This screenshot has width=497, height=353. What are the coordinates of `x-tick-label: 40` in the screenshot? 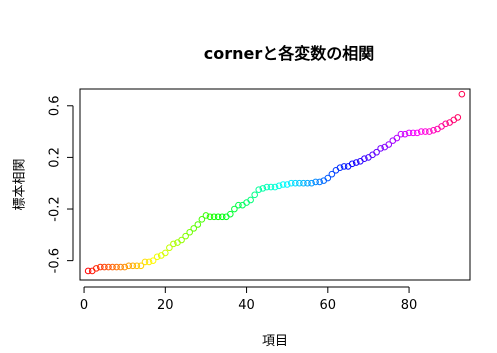 It's located at (246, 305).